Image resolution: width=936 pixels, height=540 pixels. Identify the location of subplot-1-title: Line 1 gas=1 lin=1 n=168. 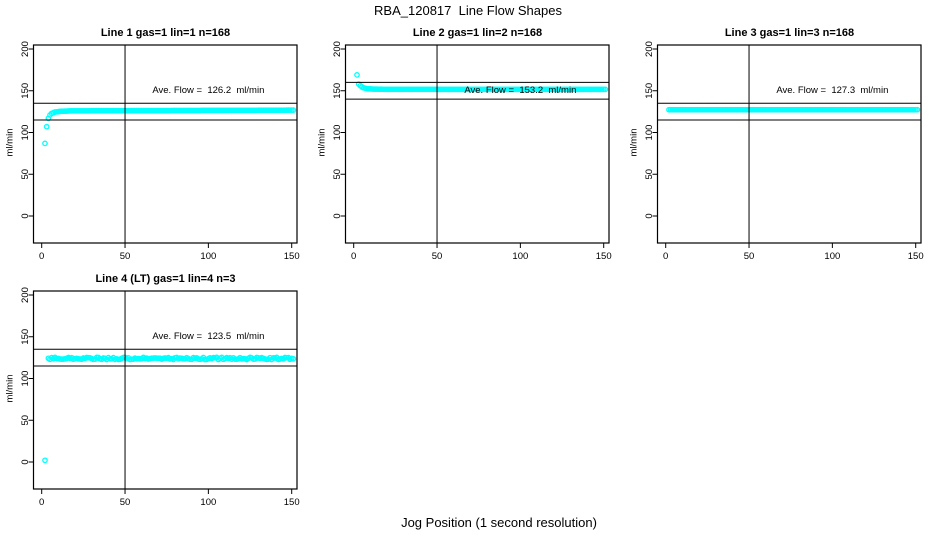
(165, 33).